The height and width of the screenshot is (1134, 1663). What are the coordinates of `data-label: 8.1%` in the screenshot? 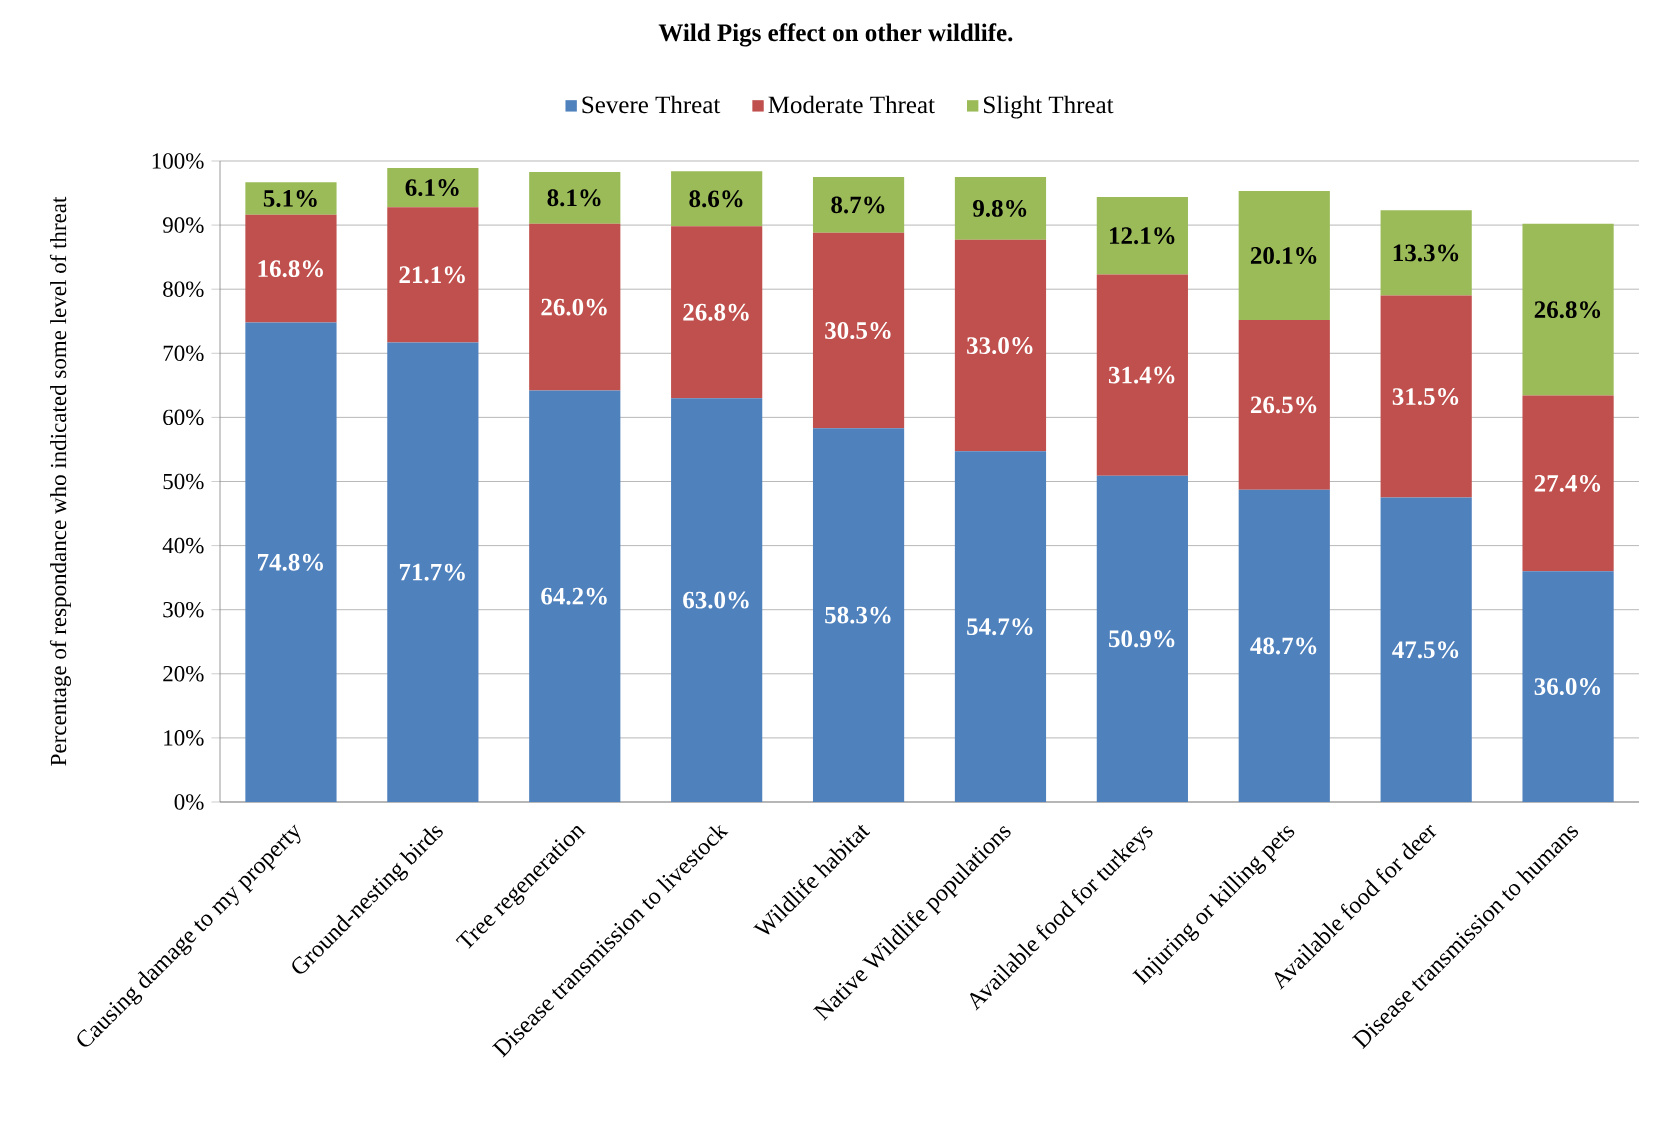 It's located at (574, 198).